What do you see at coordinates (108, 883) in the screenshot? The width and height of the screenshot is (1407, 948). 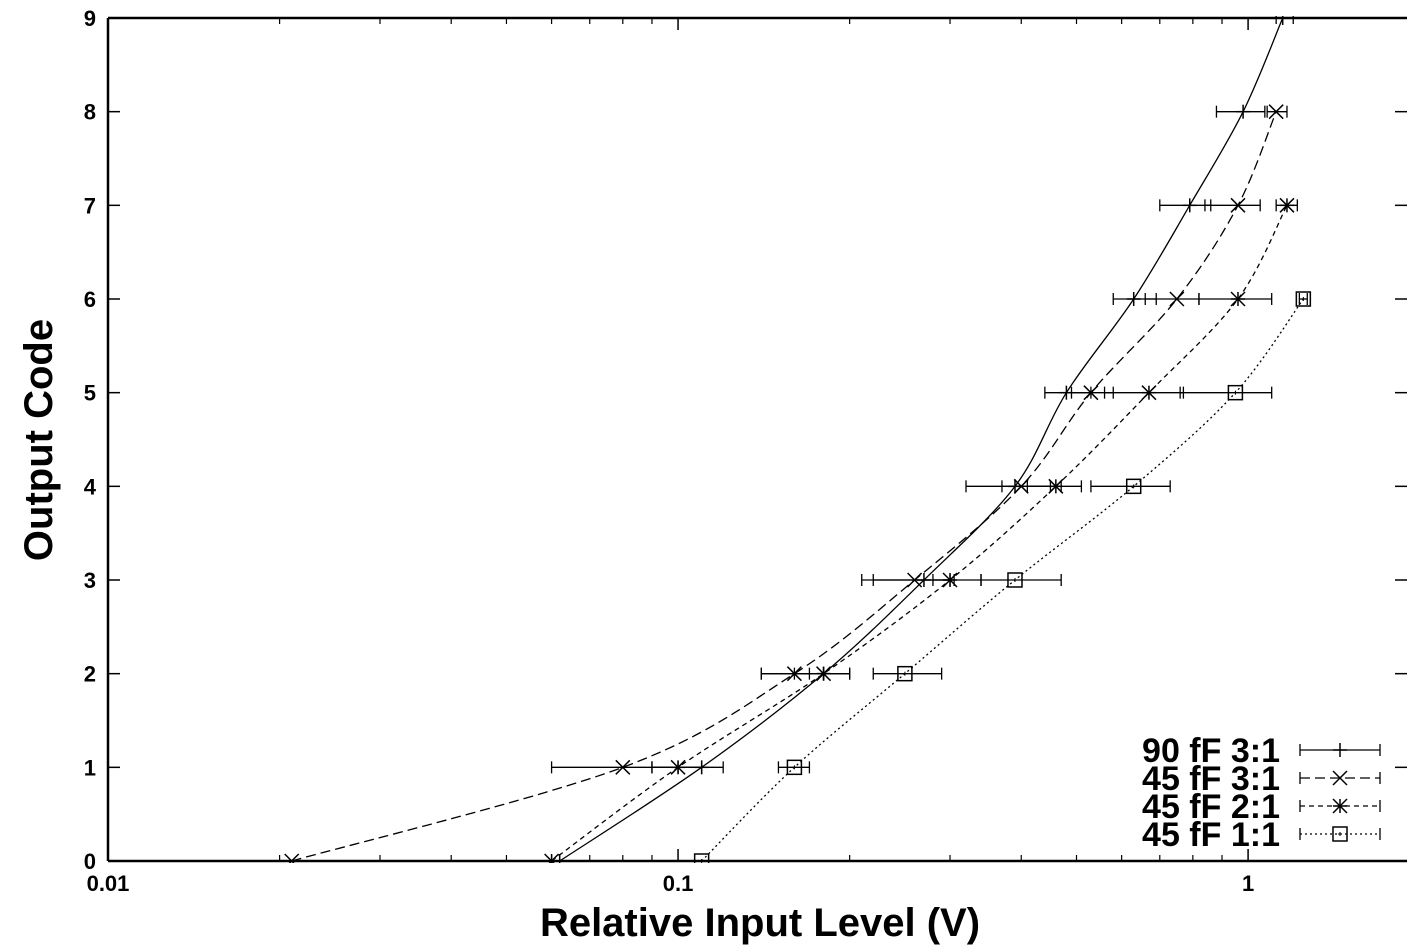 I see `x-tick-label: 0.01` at bounding box center [108, 883].